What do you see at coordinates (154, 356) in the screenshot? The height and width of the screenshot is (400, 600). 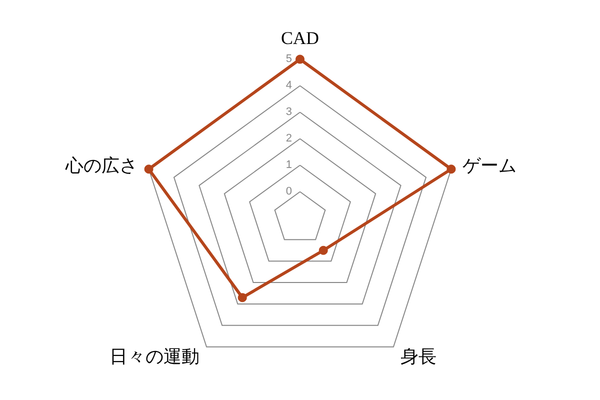 I see `spoke-label: 日々の運動` at bounding box center [154, 356].